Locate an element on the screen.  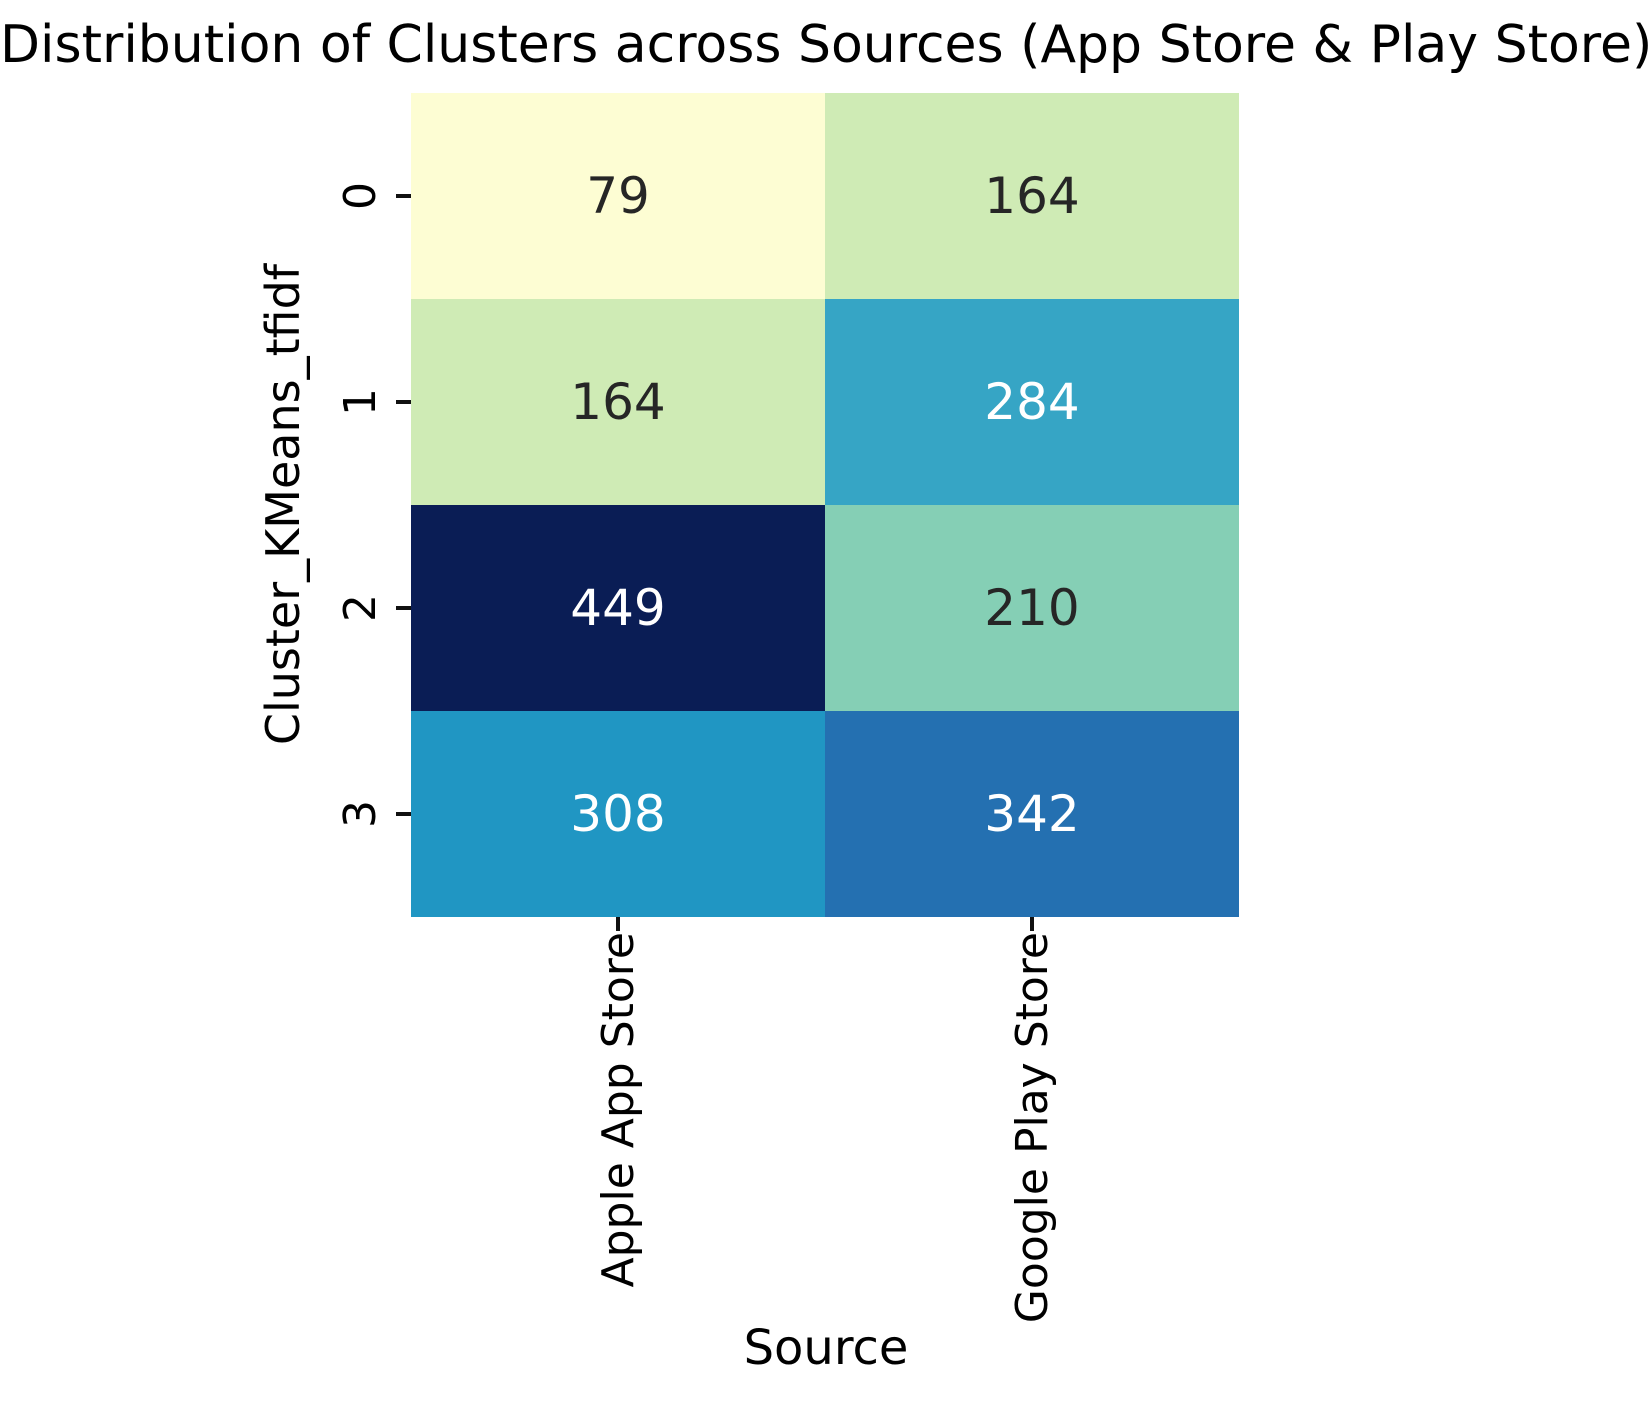
heatmap-cell: 284 is located at coordinates (1032, 402).